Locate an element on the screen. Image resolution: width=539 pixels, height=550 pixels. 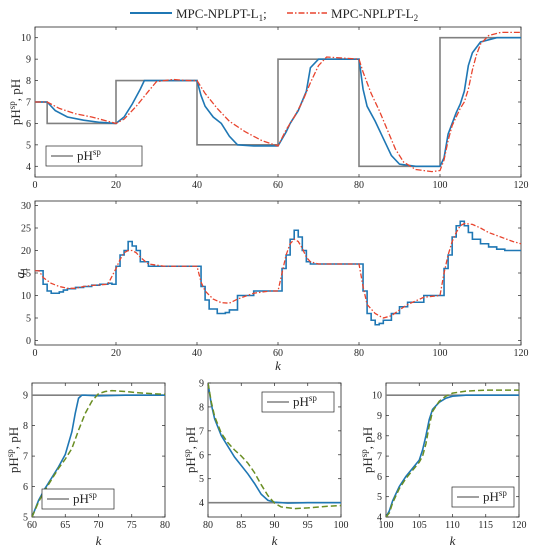
zoom-80-100-plot-area is located at coordinates (274, 446).